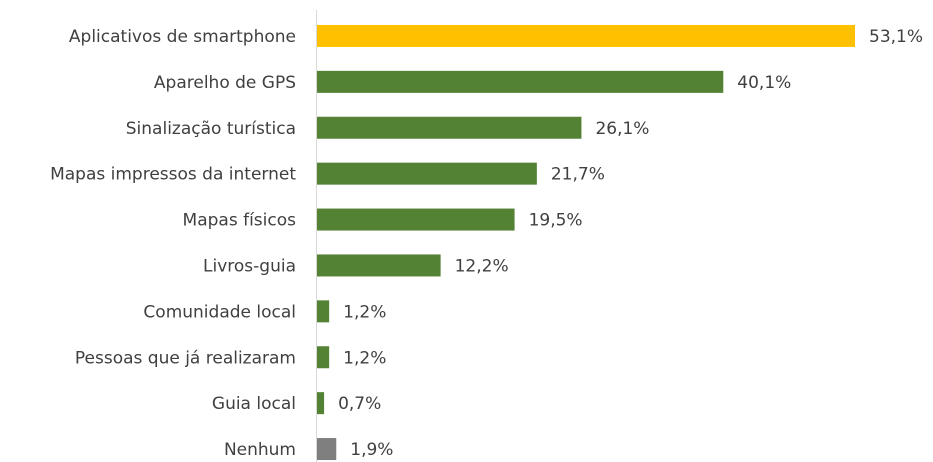 This screenshot has width=933, height=462. I want to click on value-label: 40,1%, so click(764, 83).